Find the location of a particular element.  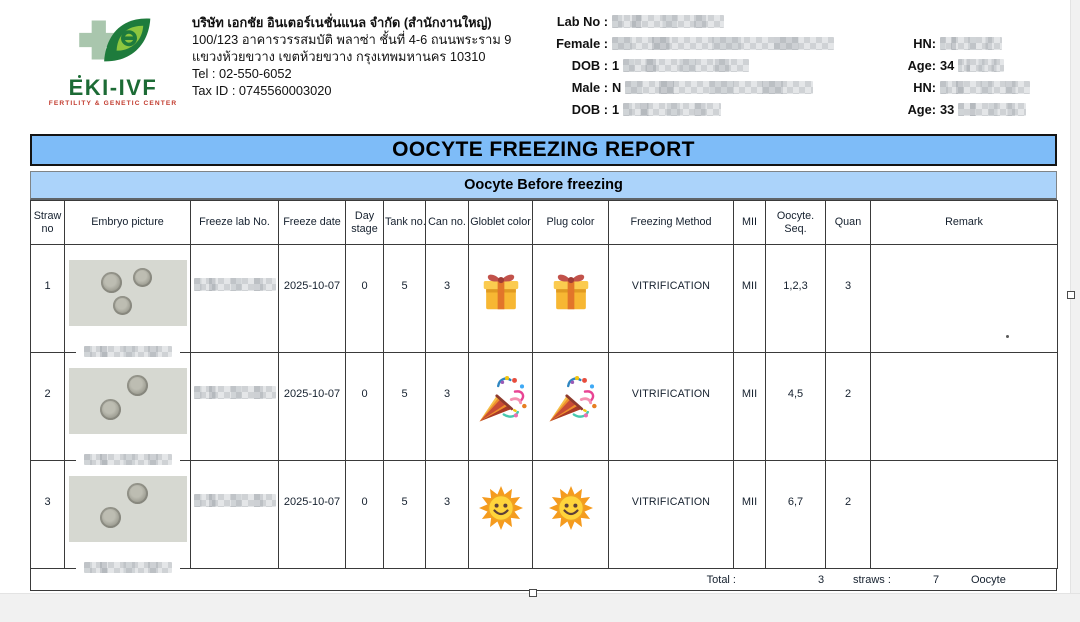

column-header-freezing-method: Freezing Method is located at coordinates (671, 222).